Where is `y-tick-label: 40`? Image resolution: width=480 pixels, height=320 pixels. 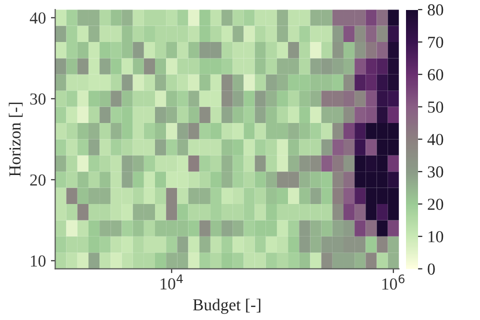 y-tick-label: 40 is located at coordinates (38, 18).